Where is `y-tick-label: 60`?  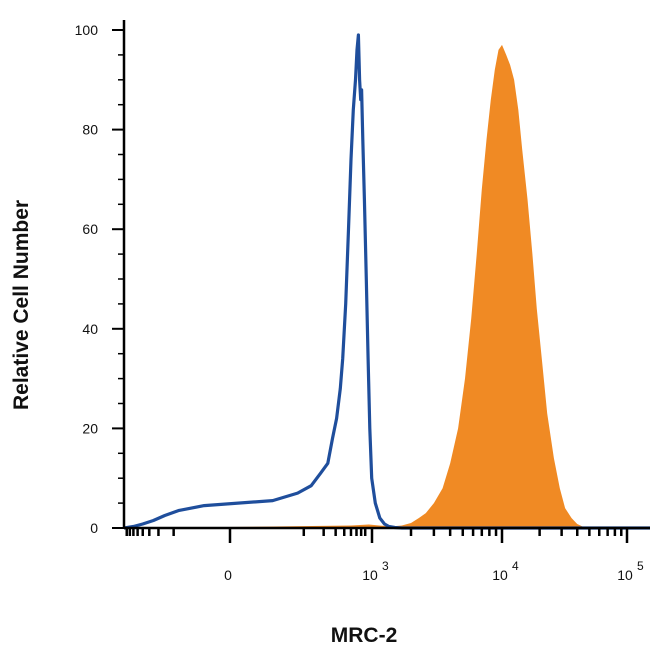 y-tick-label: 60 is located at coordinates (90, 229).